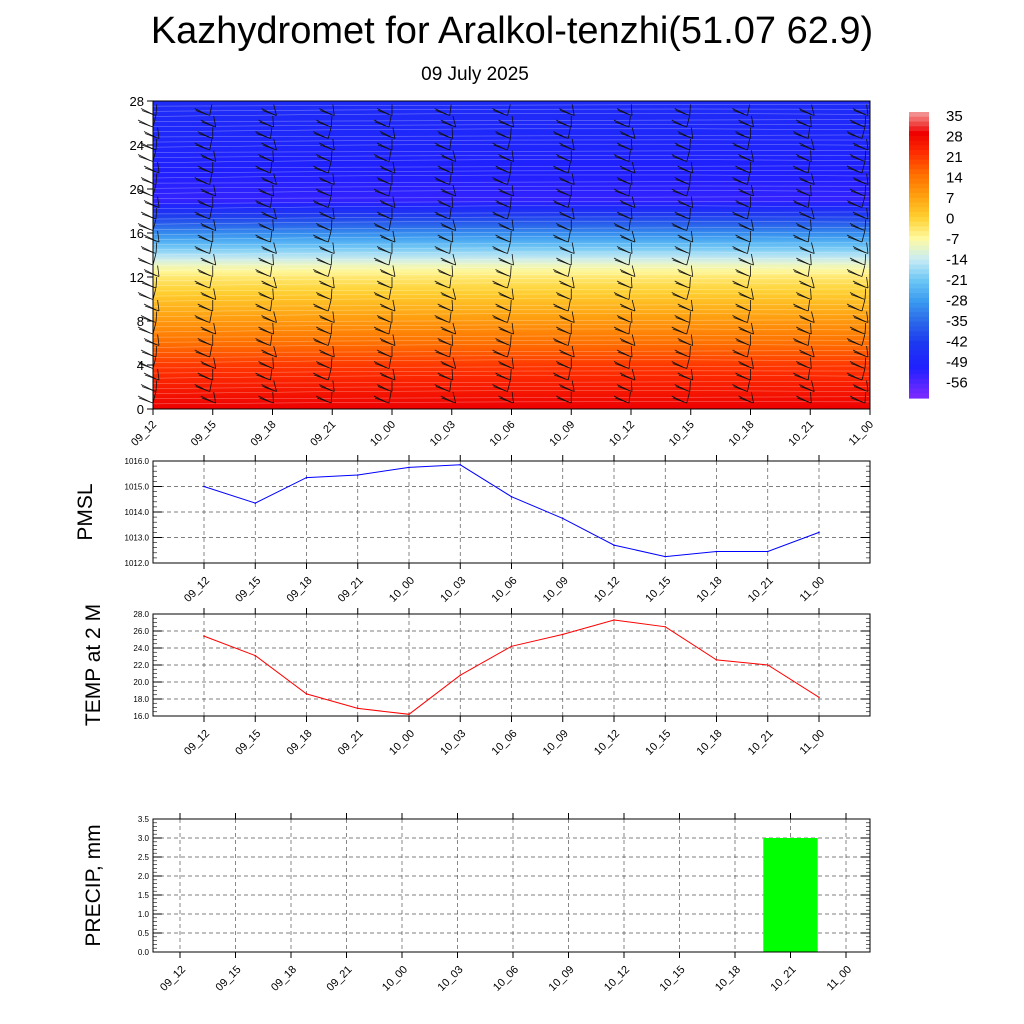 The image size is (1024, 1024). I want to click on y-tick-label: 24.0, so click(141, 648).